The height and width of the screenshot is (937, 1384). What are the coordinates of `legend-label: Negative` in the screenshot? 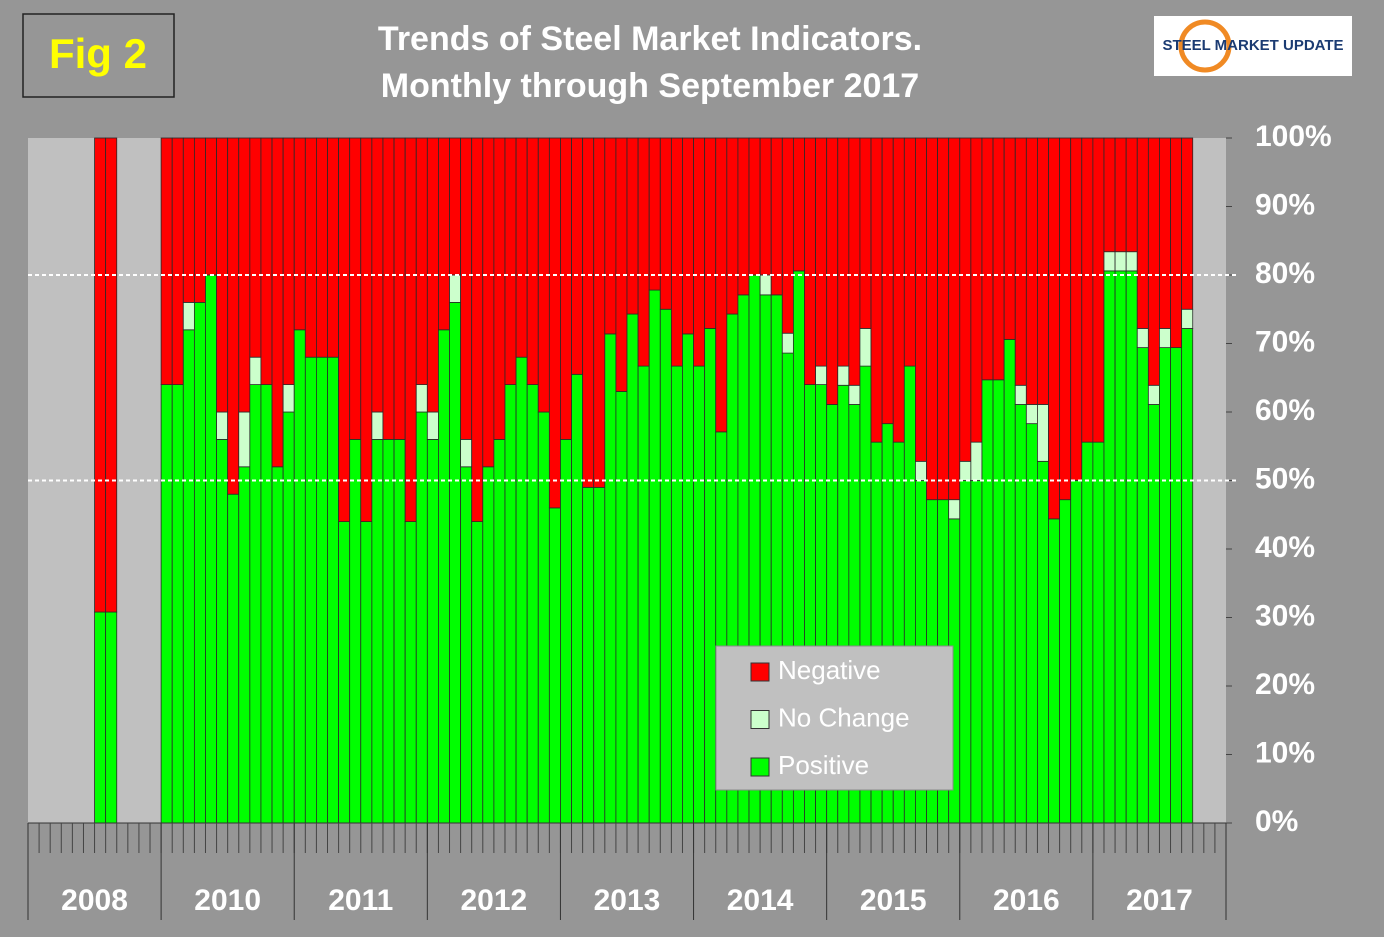 It's located at (829, 670).